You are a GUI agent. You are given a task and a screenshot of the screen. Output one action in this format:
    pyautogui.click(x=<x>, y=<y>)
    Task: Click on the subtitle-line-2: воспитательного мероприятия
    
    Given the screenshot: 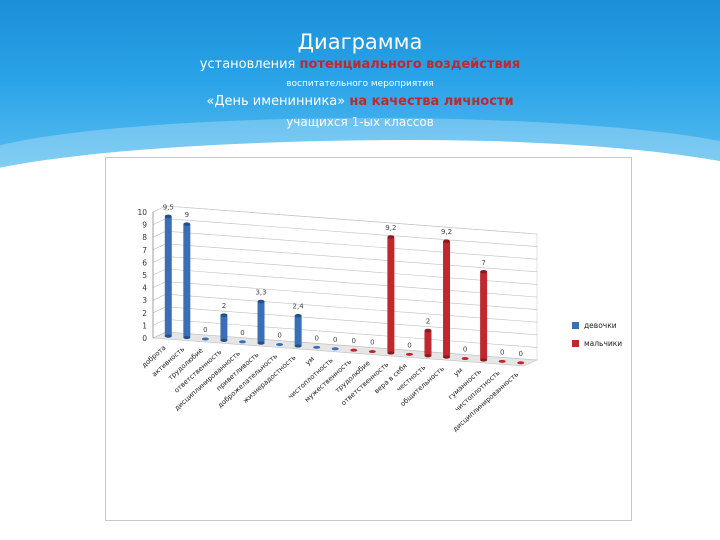 What is the action you would take?
    pyautogui.click(x=360, y=84)
    